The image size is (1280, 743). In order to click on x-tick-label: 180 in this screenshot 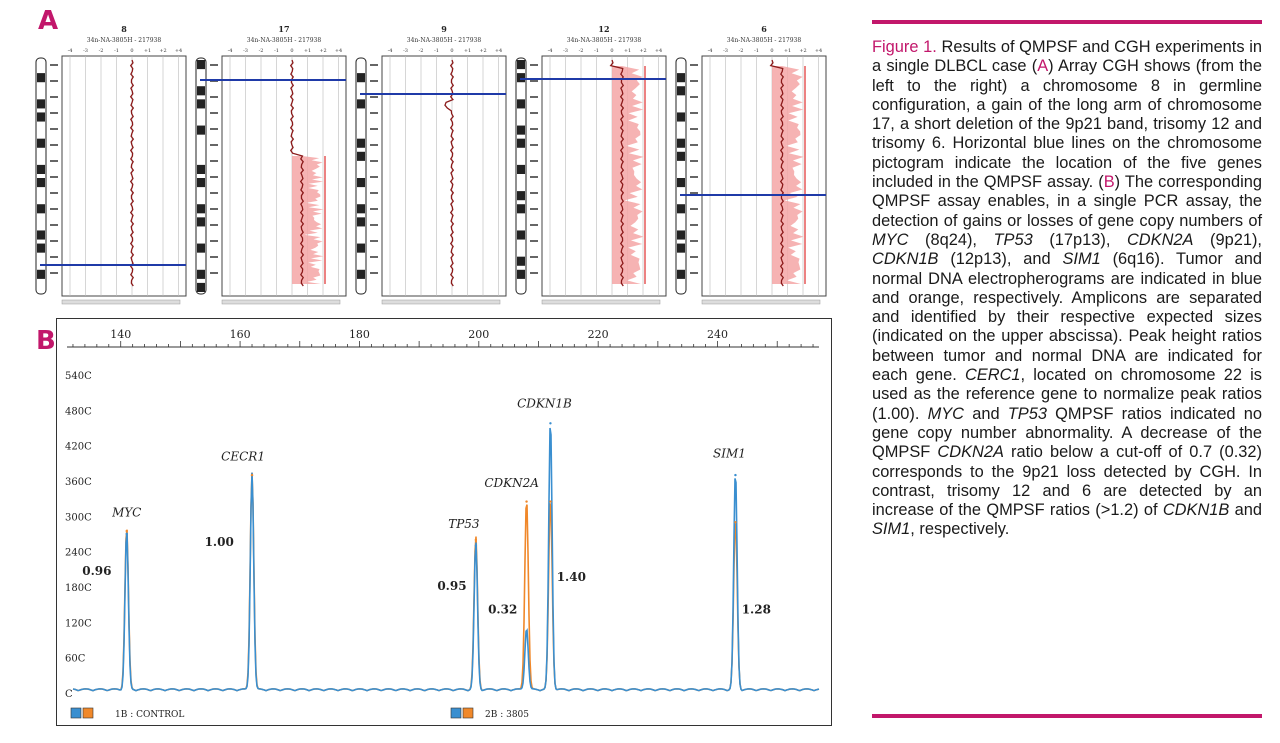, I will do `click(359, 334)`.